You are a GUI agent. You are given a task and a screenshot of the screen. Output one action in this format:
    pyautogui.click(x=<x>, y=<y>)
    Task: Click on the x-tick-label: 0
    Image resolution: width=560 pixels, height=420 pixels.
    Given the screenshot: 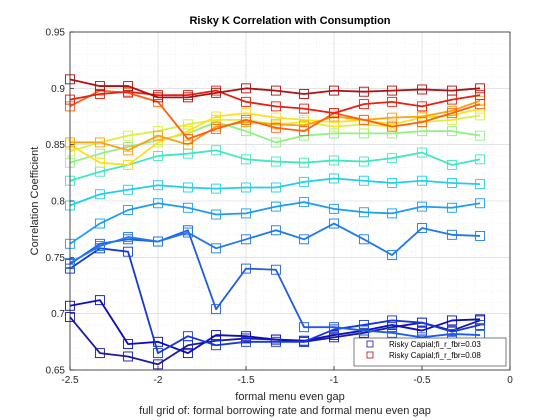 What is the action you would take?
    pyautogui.click(x=510, y=380)
    